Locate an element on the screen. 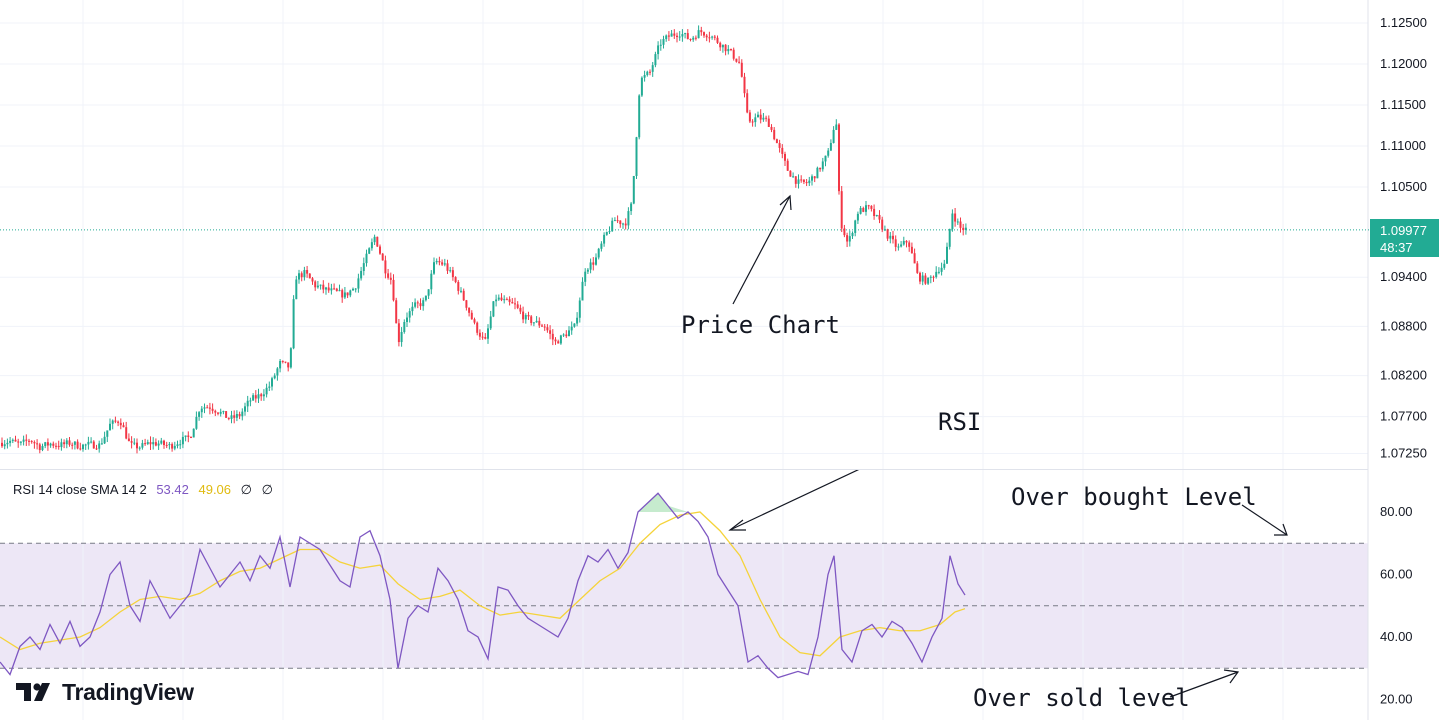  overbought-arrow is located at coordinates (1264, 520).